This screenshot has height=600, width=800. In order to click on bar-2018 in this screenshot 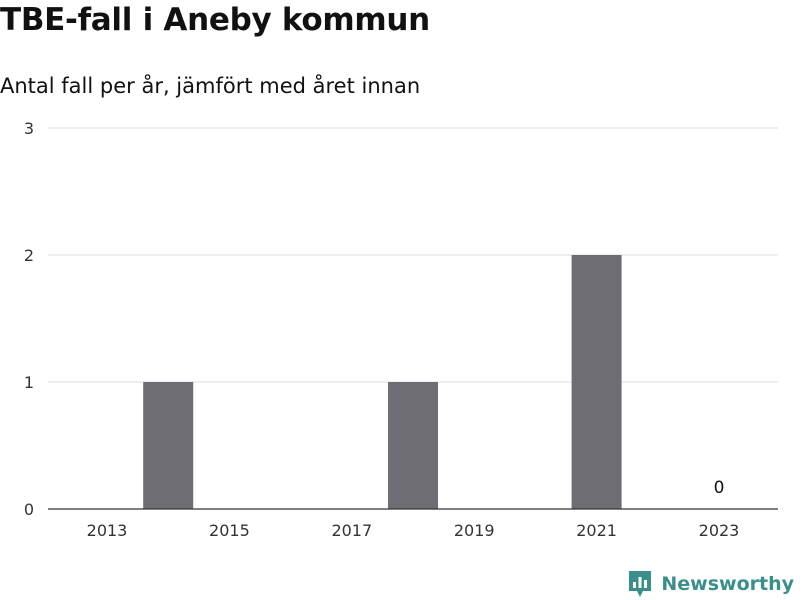, I will do `click(413, 445)`.